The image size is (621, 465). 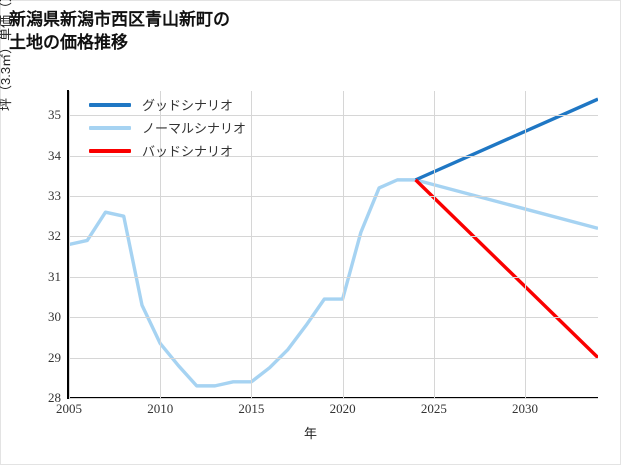 What do you see at coordinates (6, 55) in the screenshot?
I see `y-axis-title: 坪（3.3㎡）単価（万円）` at bounding box center [6, 55].